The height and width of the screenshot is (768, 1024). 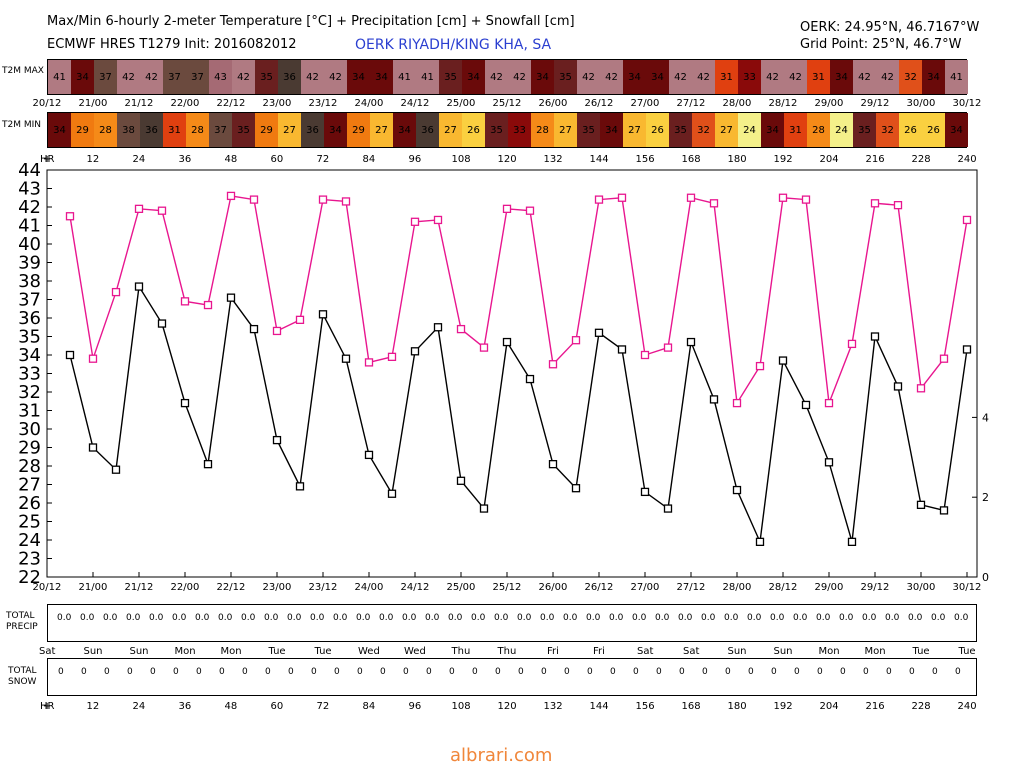 I want to click on hr-tick: 180, so click(x=737, y=159).